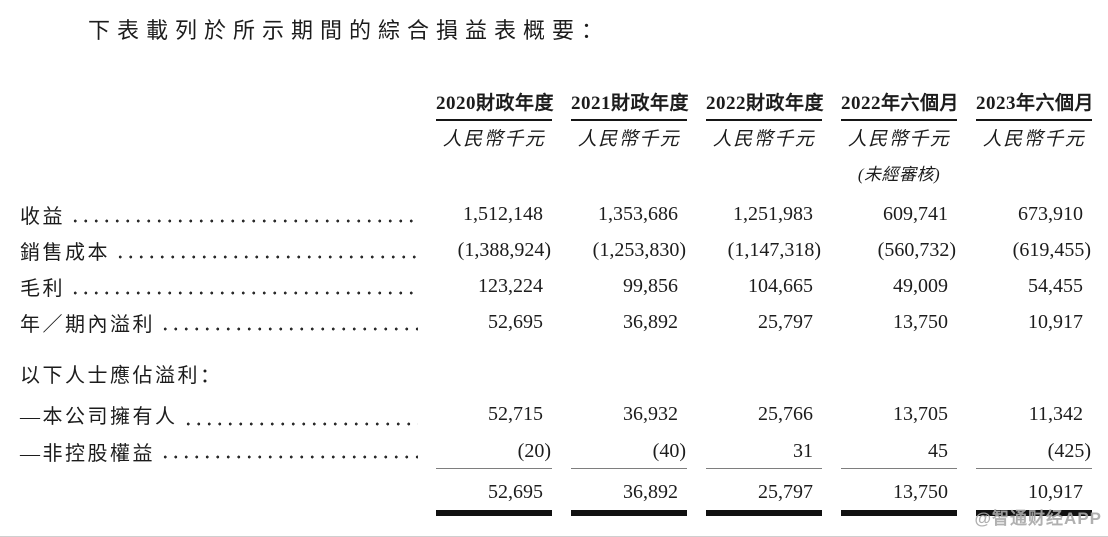 Image resolution: width=1108 pixels, height=537 pixels. I want to click on column-header: 2021財政年度, so click(622, 104).